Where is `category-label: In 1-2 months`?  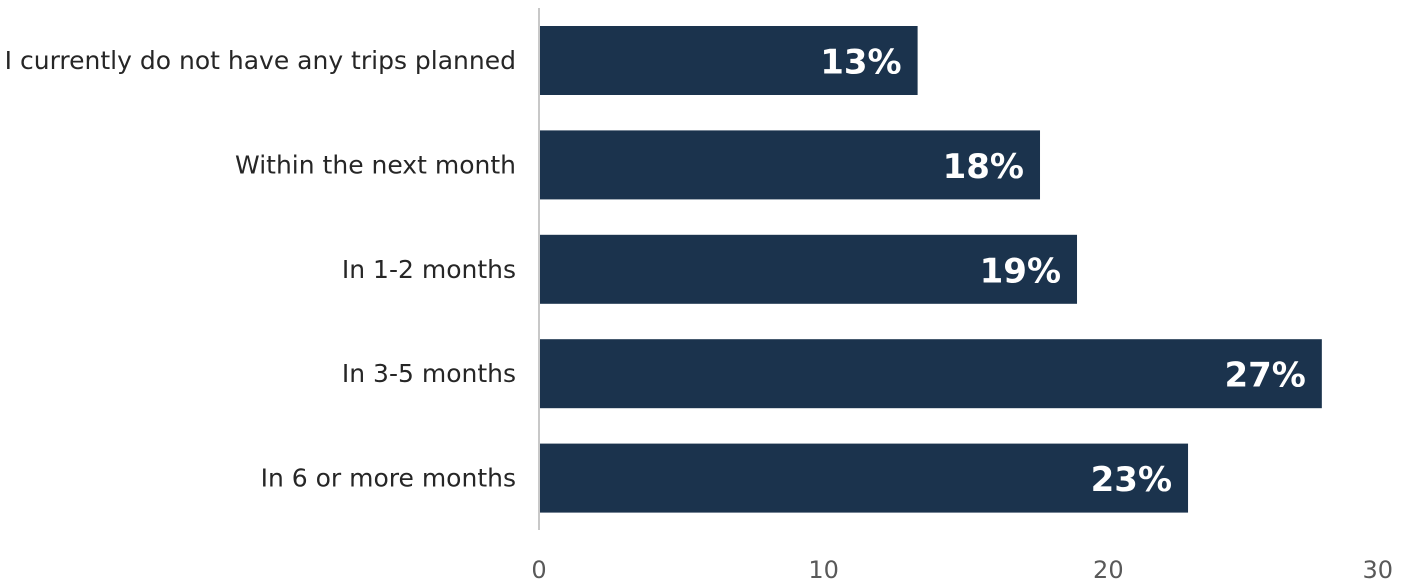
category-label: In 1-2 months is located at coordinates (429, 269).